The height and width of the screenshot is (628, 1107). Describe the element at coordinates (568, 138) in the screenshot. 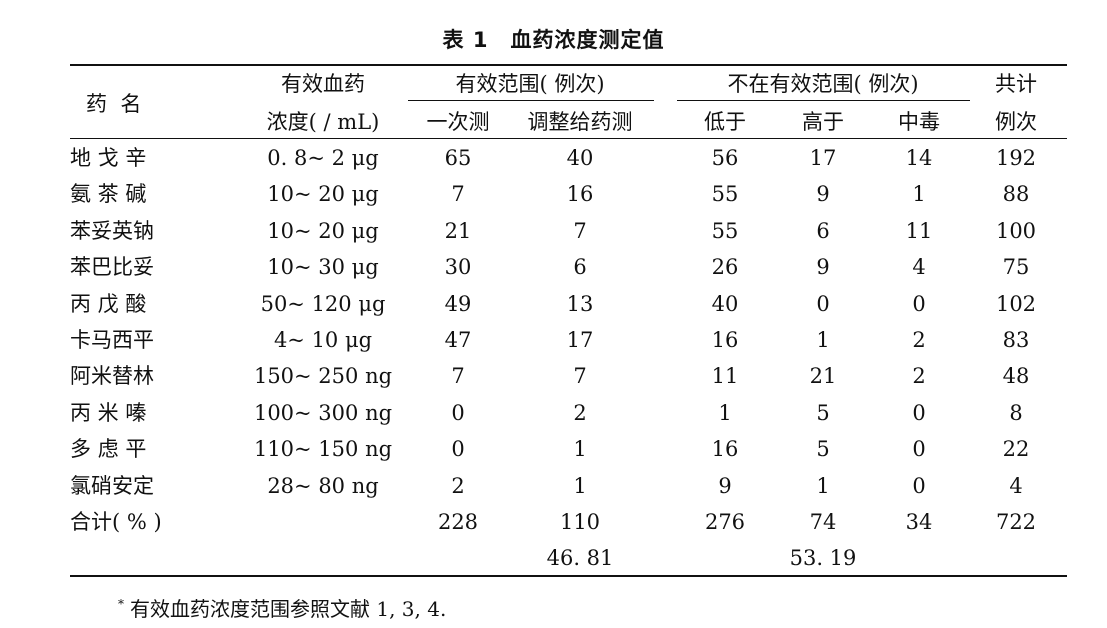

I see `header-bottom-rule` at that location.